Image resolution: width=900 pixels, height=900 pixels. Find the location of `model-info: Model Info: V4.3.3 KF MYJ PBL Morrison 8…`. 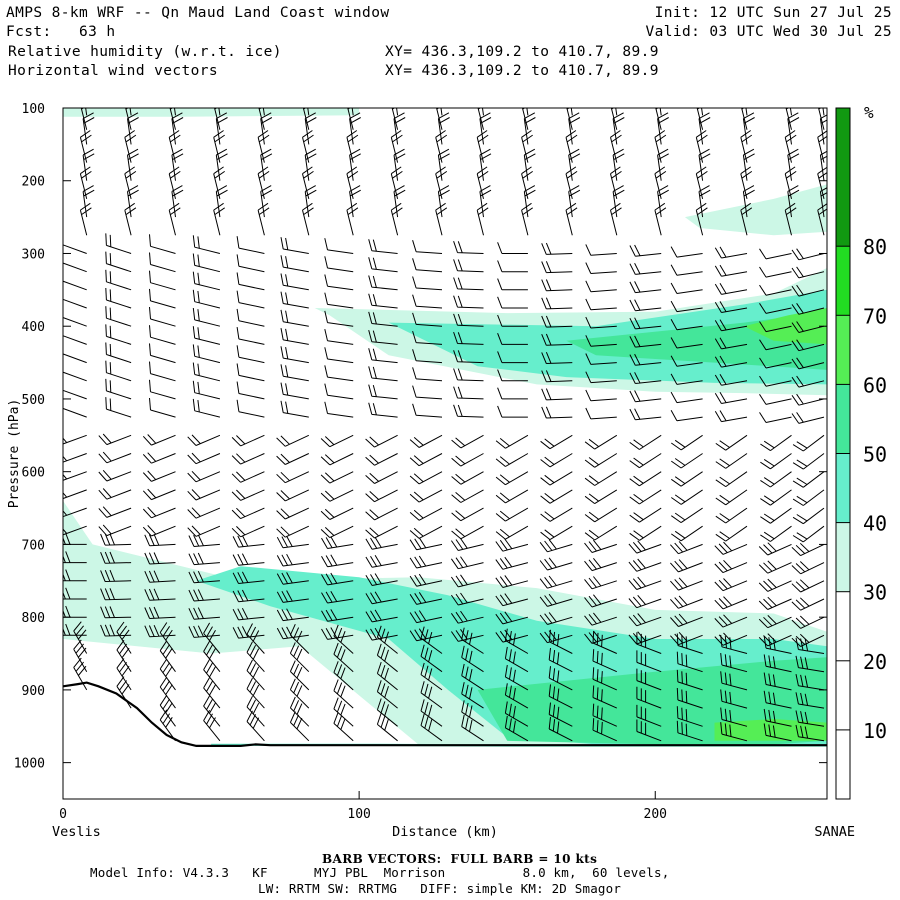

model-info: Model Info: V4.3.3 KF MYJ PBL Morrison 8… is located at coordinates (380, 872).